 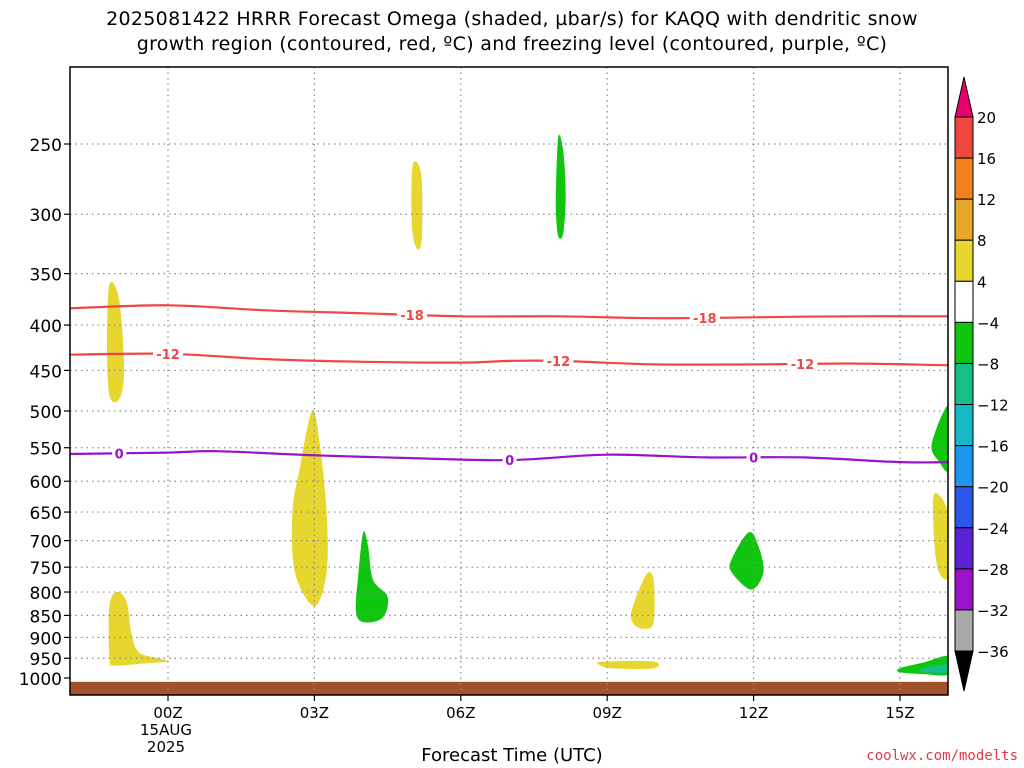 I want to click on y-tick-label-250: 250, so click(x=46, y=146).